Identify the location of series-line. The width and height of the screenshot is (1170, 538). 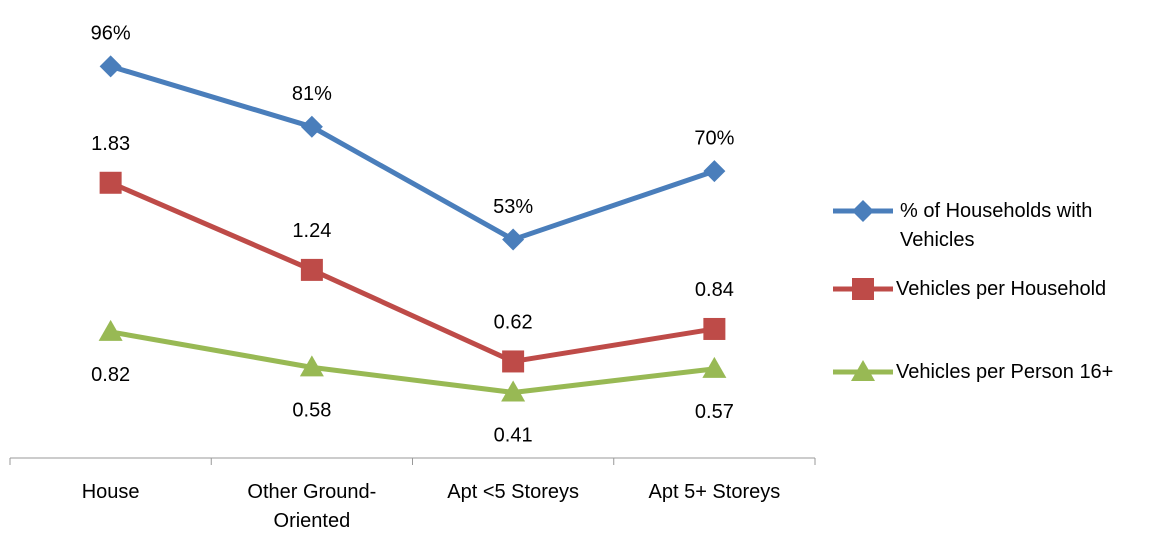
(412, 362).